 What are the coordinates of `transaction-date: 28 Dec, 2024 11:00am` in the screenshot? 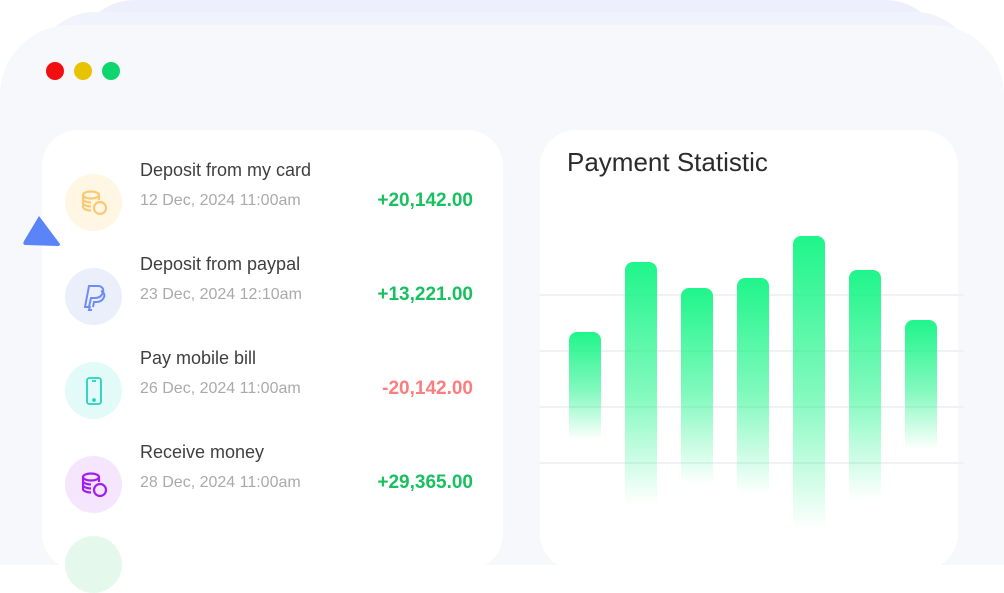 It's located at (220, 482).